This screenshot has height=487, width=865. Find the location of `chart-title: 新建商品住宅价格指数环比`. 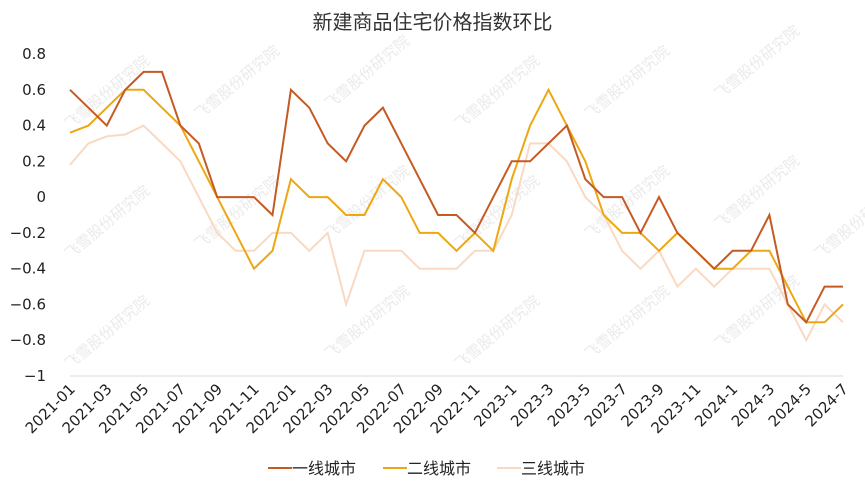

chart-title: 新建商品住宅价格指数环比 is located at coordinates (432, 22).